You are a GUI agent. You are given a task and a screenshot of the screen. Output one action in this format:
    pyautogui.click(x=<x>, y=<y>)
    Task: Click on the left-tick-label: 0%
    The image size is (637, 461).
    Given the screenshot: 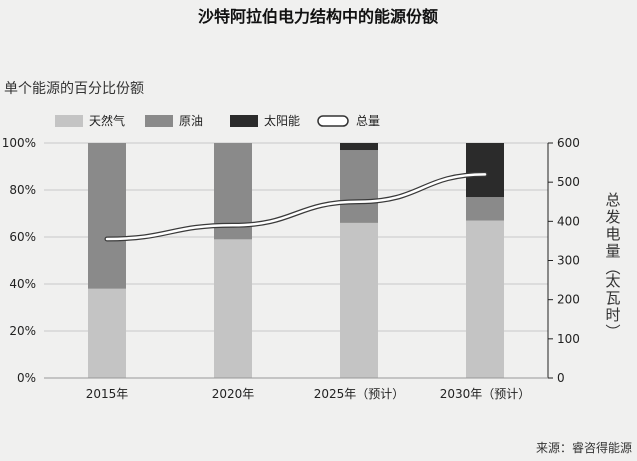 What is the action you would take?
    pyautogui.click(x=26, y=378)
    